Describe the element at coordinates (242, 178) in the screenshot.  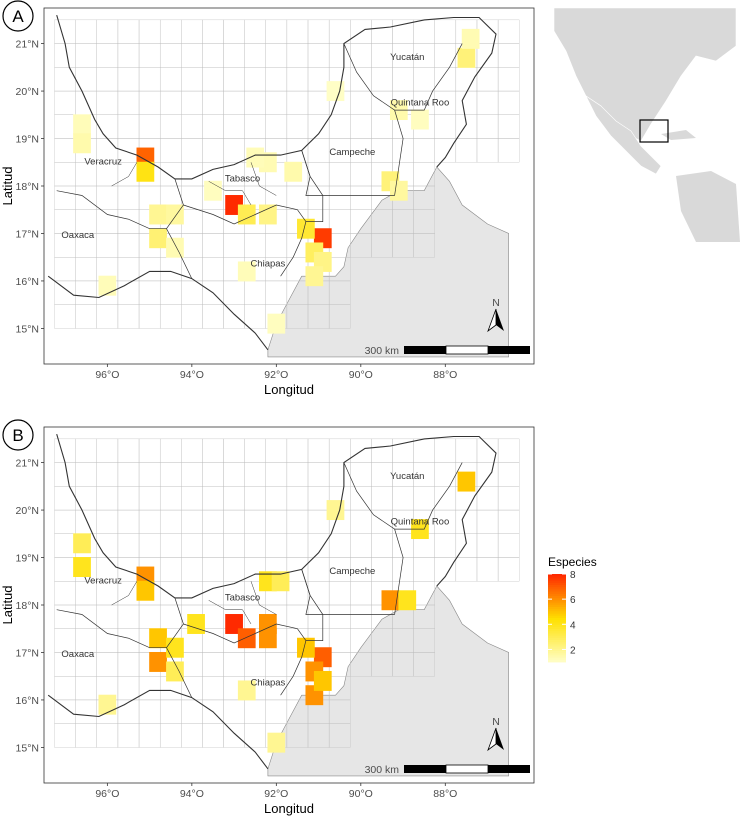
I see `state-label: Tabasco` at that location.